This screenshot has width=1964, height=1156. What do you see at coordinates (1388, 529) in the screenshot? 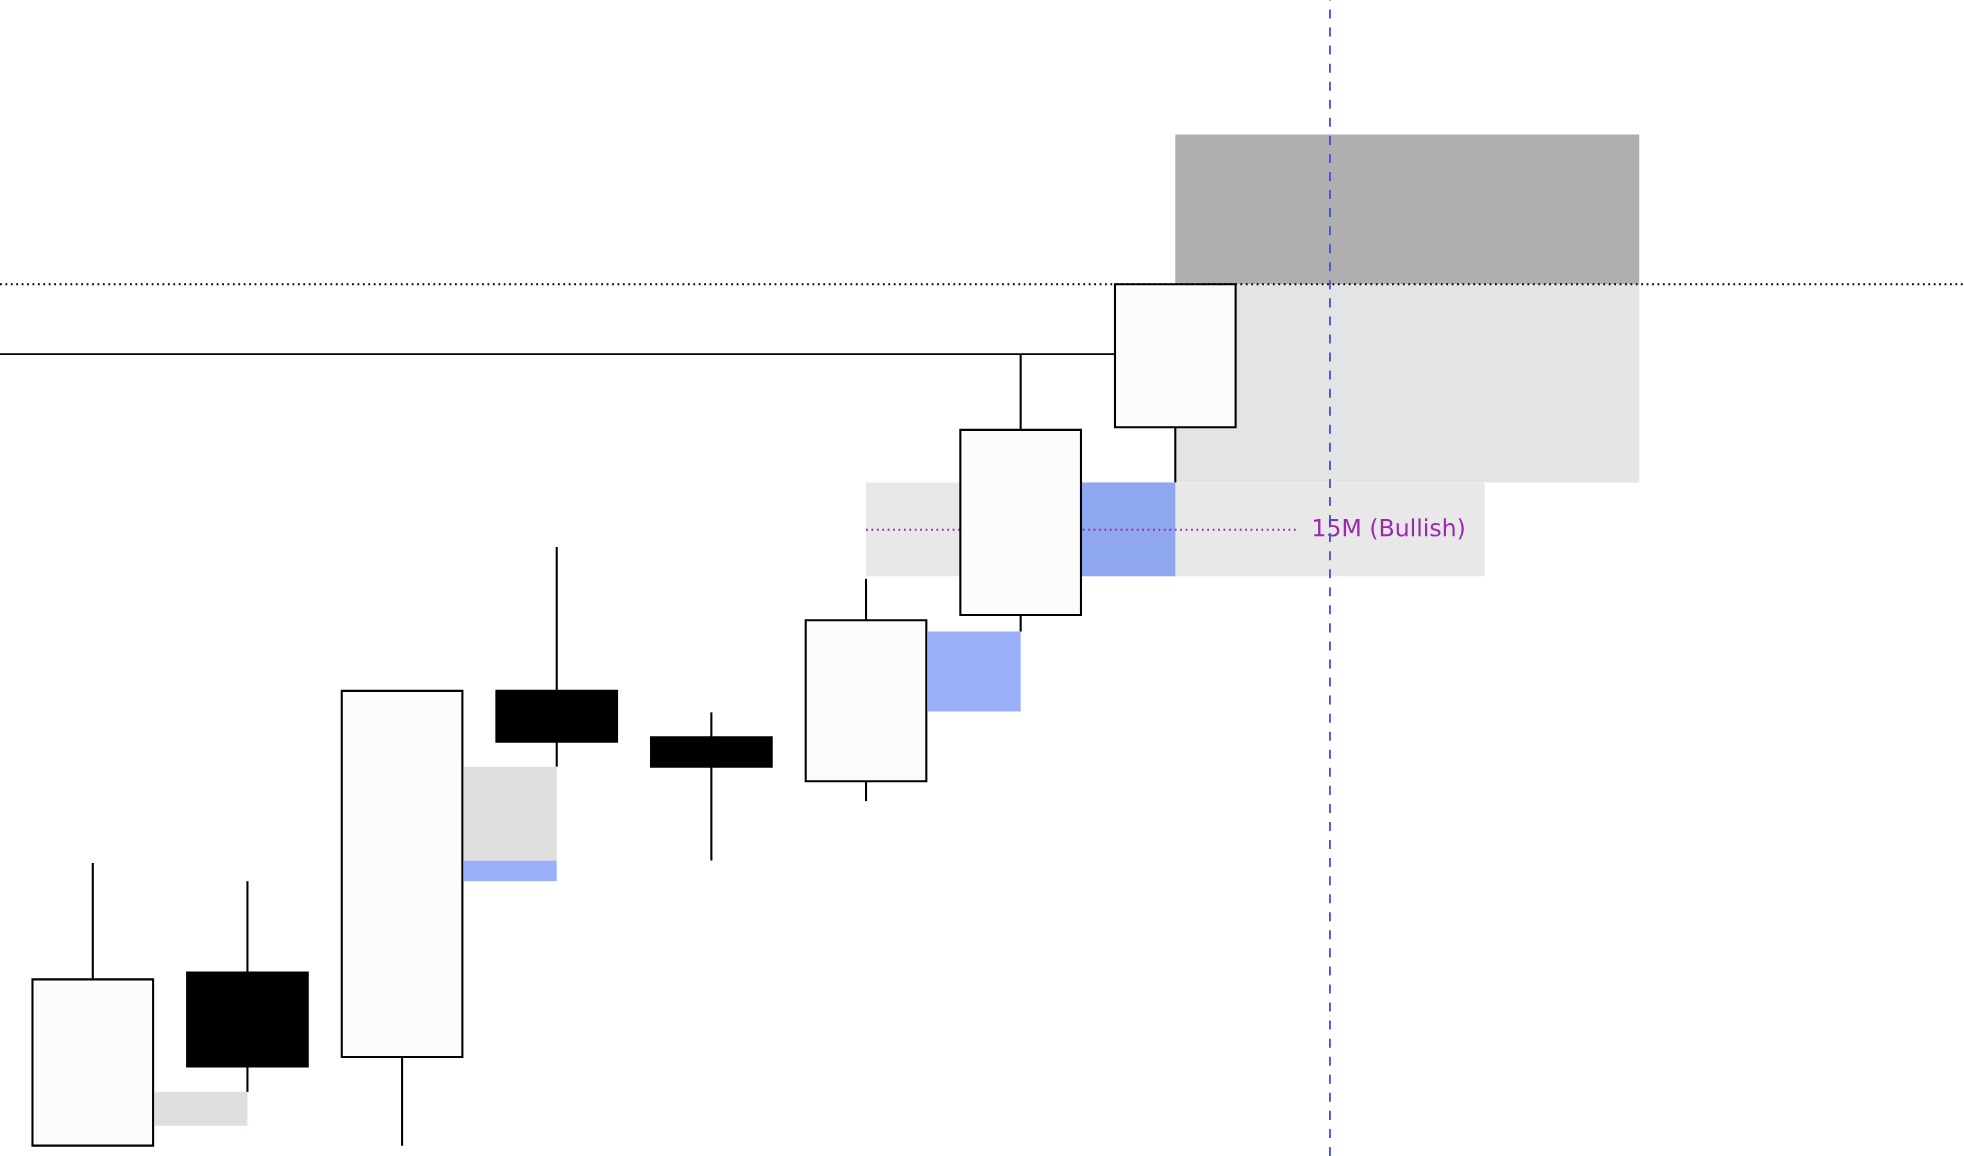
I see `ref-line-label: 15M (Bullish)` at bounding box center [1388, 529].